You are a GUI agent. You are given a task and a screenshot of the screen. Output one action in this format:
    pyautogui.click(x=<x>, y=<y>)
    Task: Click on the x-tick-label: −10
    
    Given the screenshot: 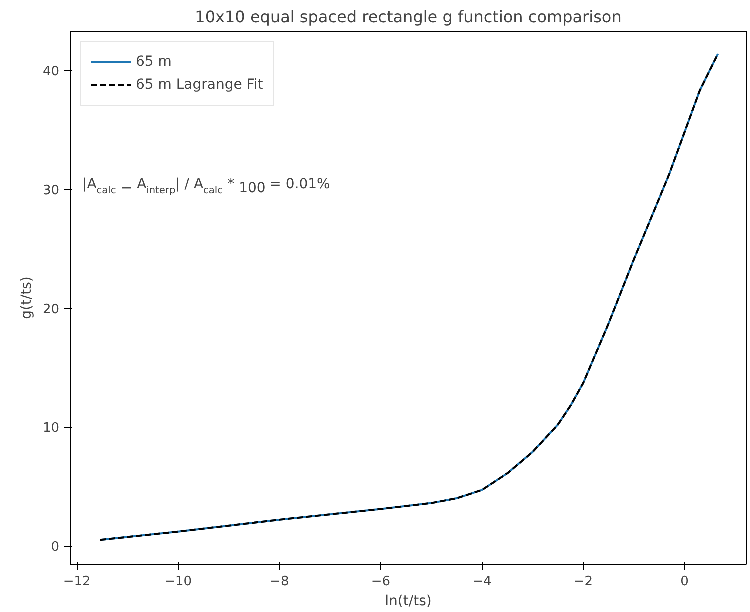 What is the action you would take?
    pyautogui.click(x=178, y=582)
    